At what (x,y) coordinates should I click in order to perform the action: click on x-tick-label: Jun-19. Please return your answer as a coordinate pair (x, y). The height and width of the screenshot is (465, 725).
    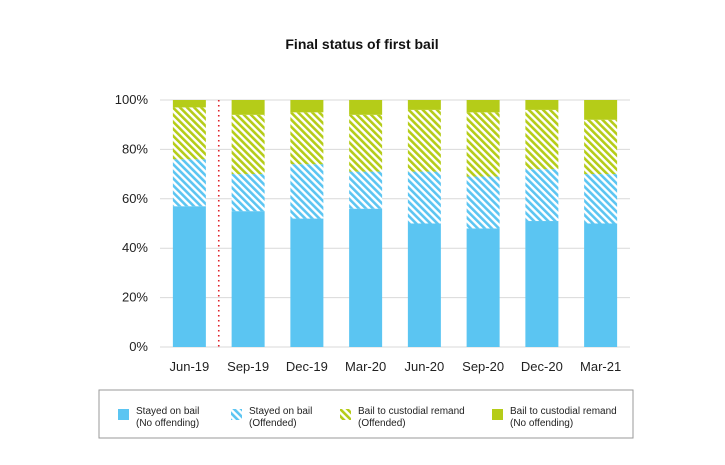
    Looking at the image, I should click on (190, 366).